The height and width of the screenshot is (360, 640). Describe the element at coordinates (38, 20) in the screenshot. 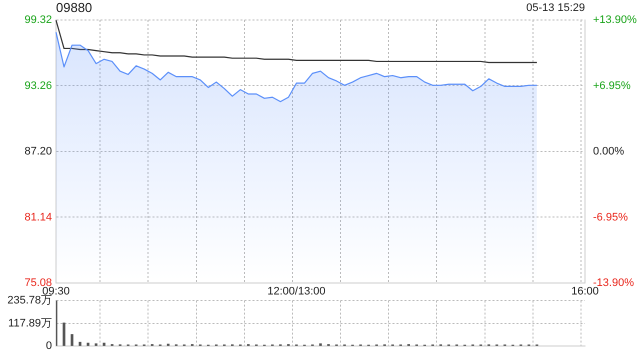

I see `y-tick-label: 99.32` at that location.